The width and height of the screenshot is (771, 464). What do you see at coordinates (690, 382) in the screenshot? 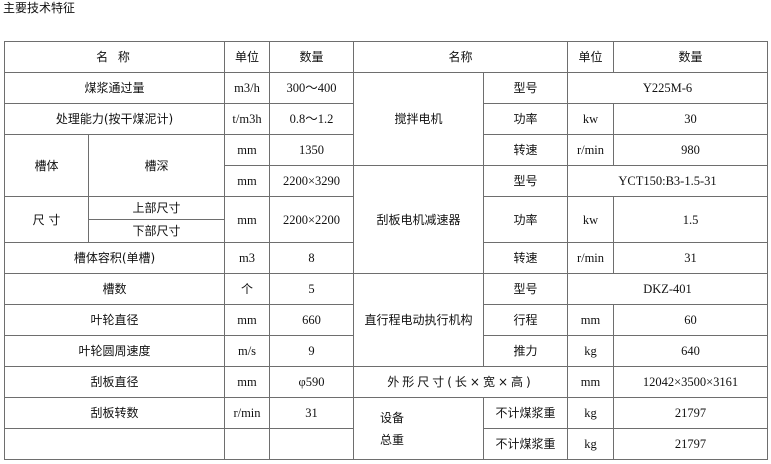
I see `dimensions-value: 12042×3500×3161` at bounding box center [690, 382].